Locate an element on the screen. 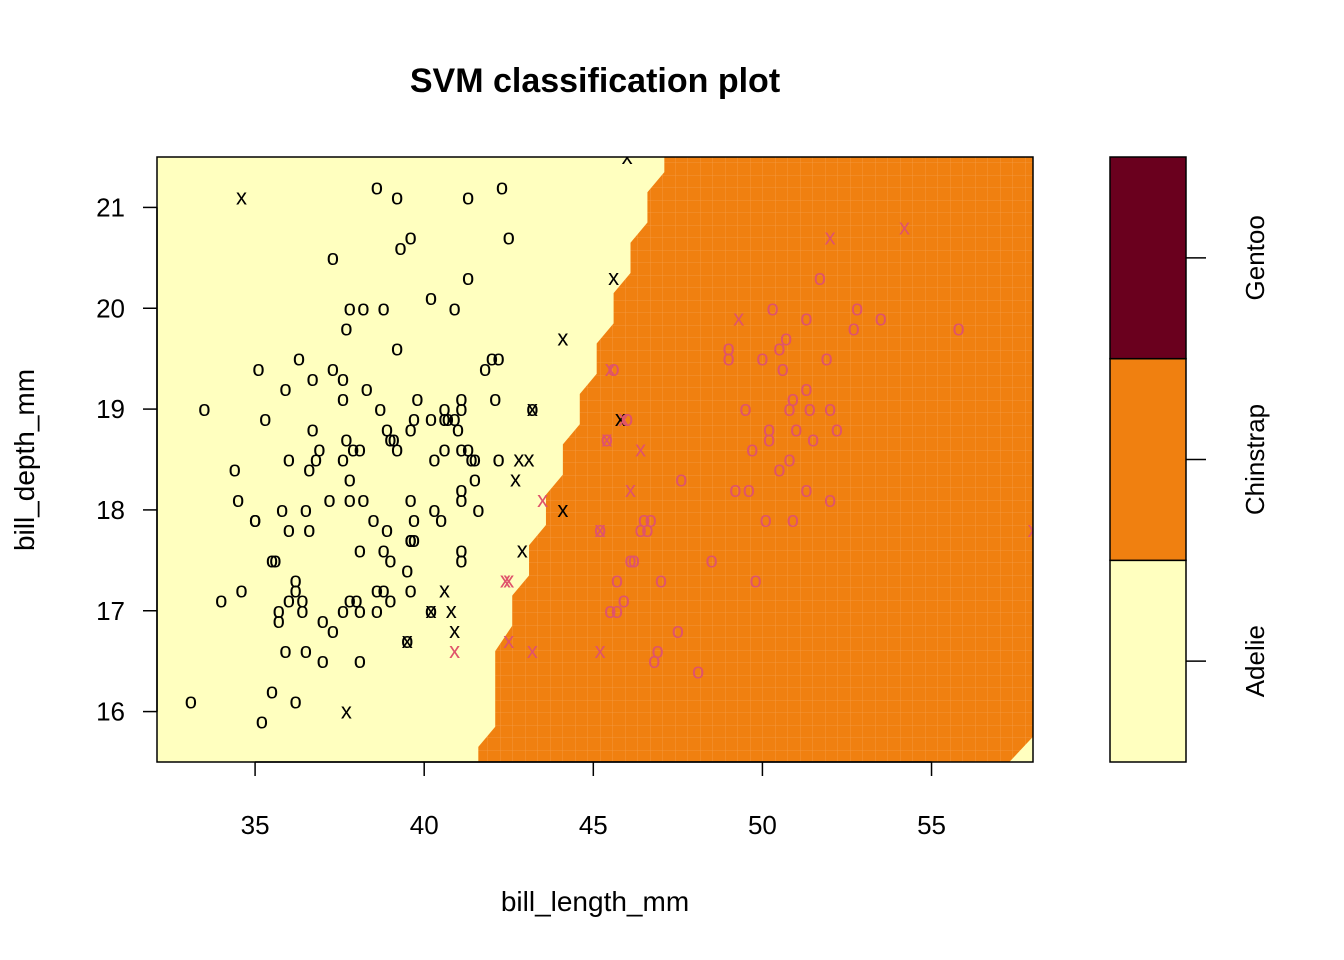  y-tick-label: 16 is located at coordinates (110, 712).